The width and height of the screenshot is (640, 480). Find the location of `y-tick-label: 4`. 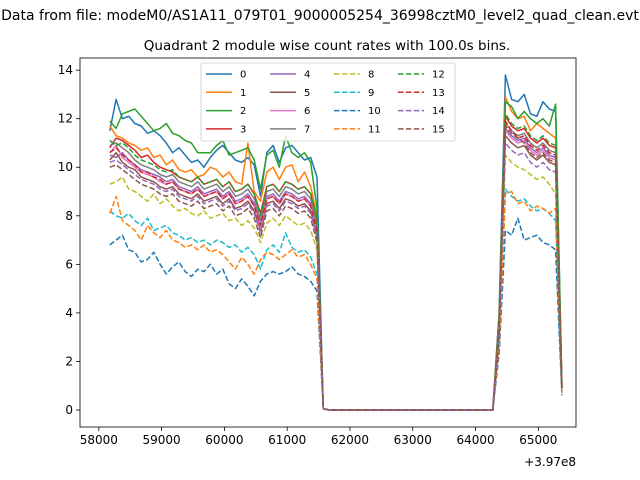

y-tick-label: 4 is located at coordinates (69, 313).